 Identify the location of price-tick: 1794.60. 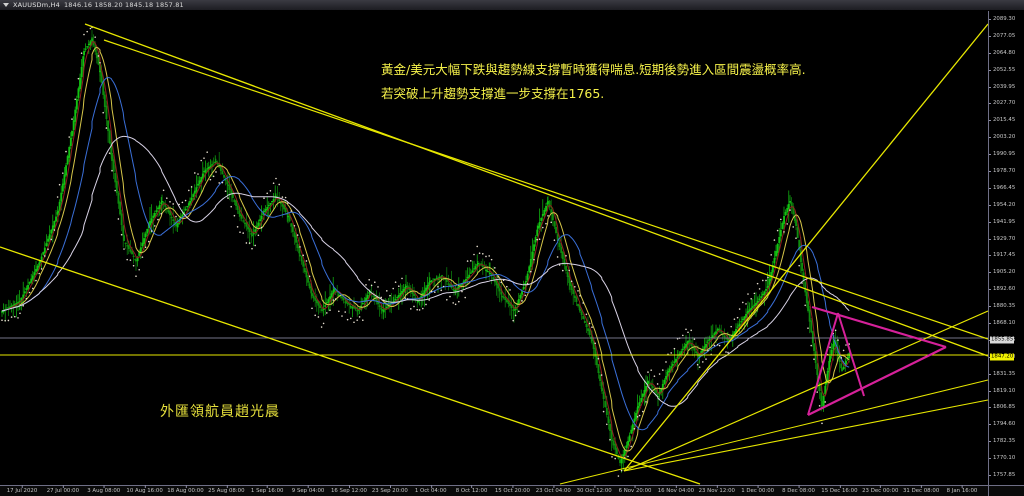
(1002, 424).